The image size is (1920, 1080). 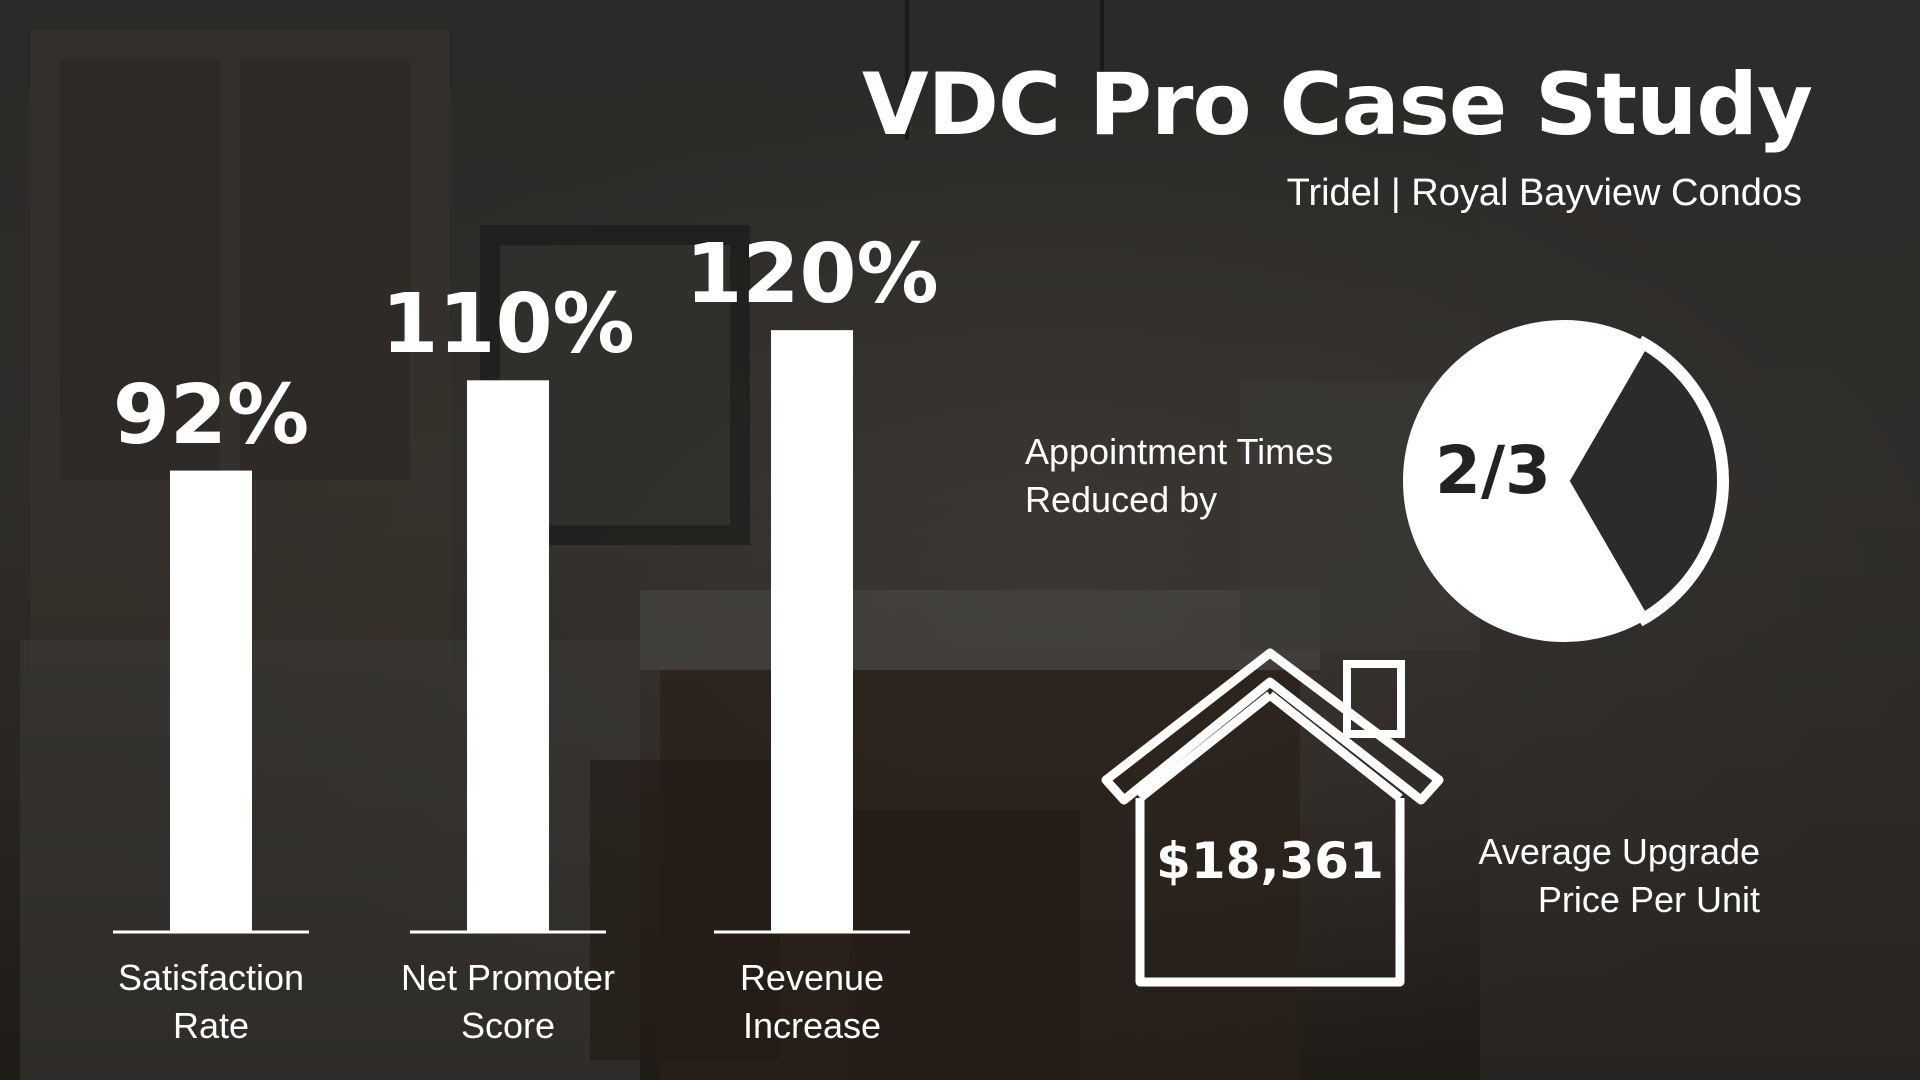 What do you see at coordinates (1580, 876) in the screenshot?
I see `upgrade-caption: Average Upgrade Price Per Unit` at bounding box center [1580, 876].